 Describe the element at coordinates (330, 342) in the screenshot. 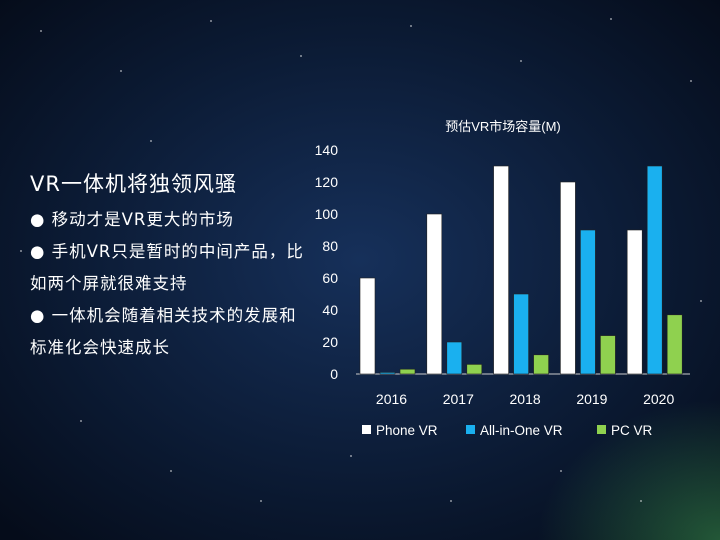

I see `y-tick-label: 20` at that location.